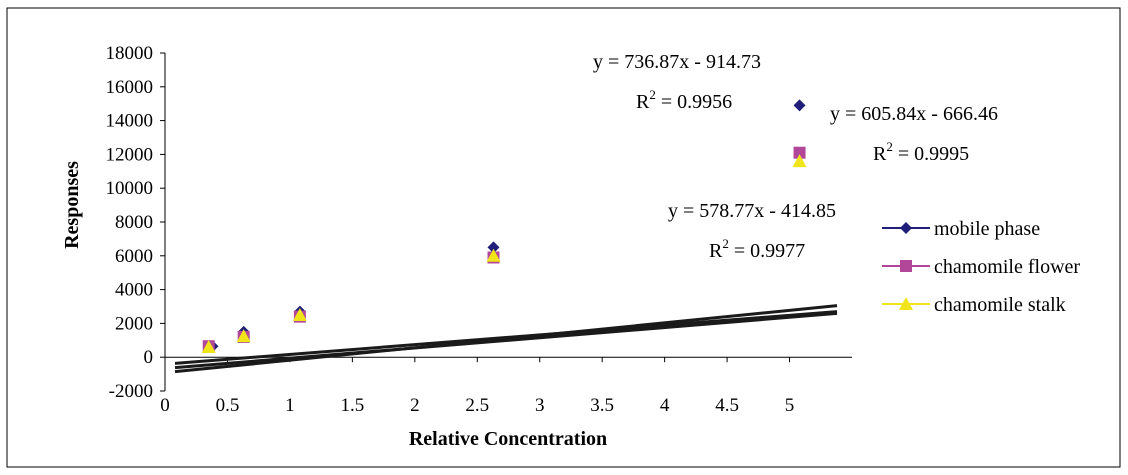 The image size is (1128, 475). What do you see at coordinates (134, 256) in the screenshot?
I see `y-tick-label: 6000` at bounding box center [134, 256].